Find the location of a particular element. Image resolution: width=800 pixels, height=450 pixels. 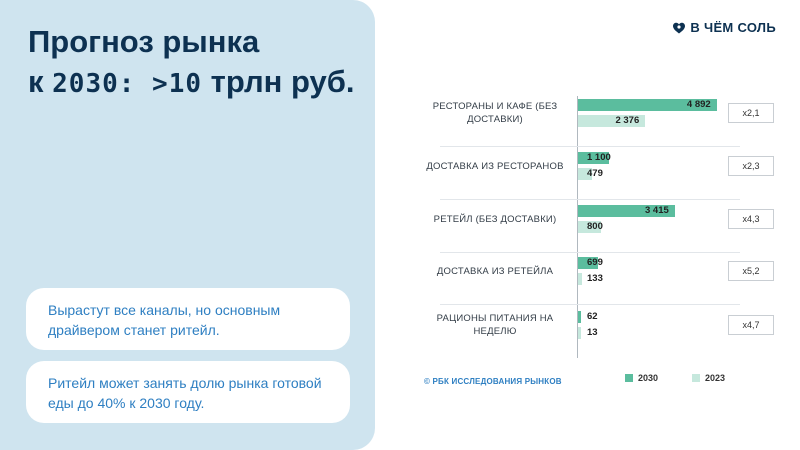

data-label-2030: 699 is located at coordinates (595, 262).